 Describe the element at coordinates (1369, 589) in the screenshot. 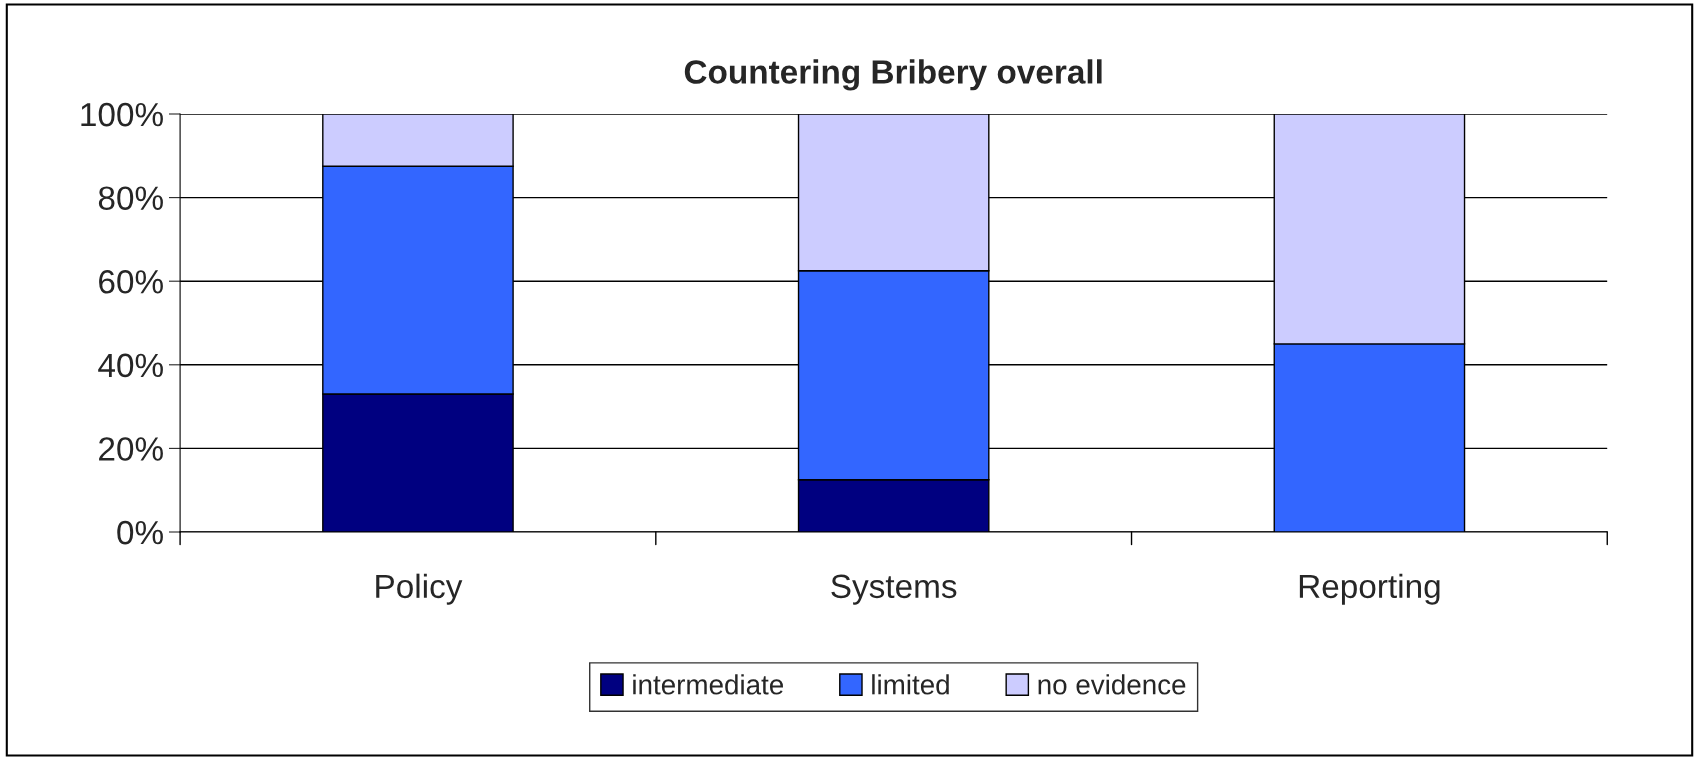

I see `x-tick-label: Reporting` at that location.